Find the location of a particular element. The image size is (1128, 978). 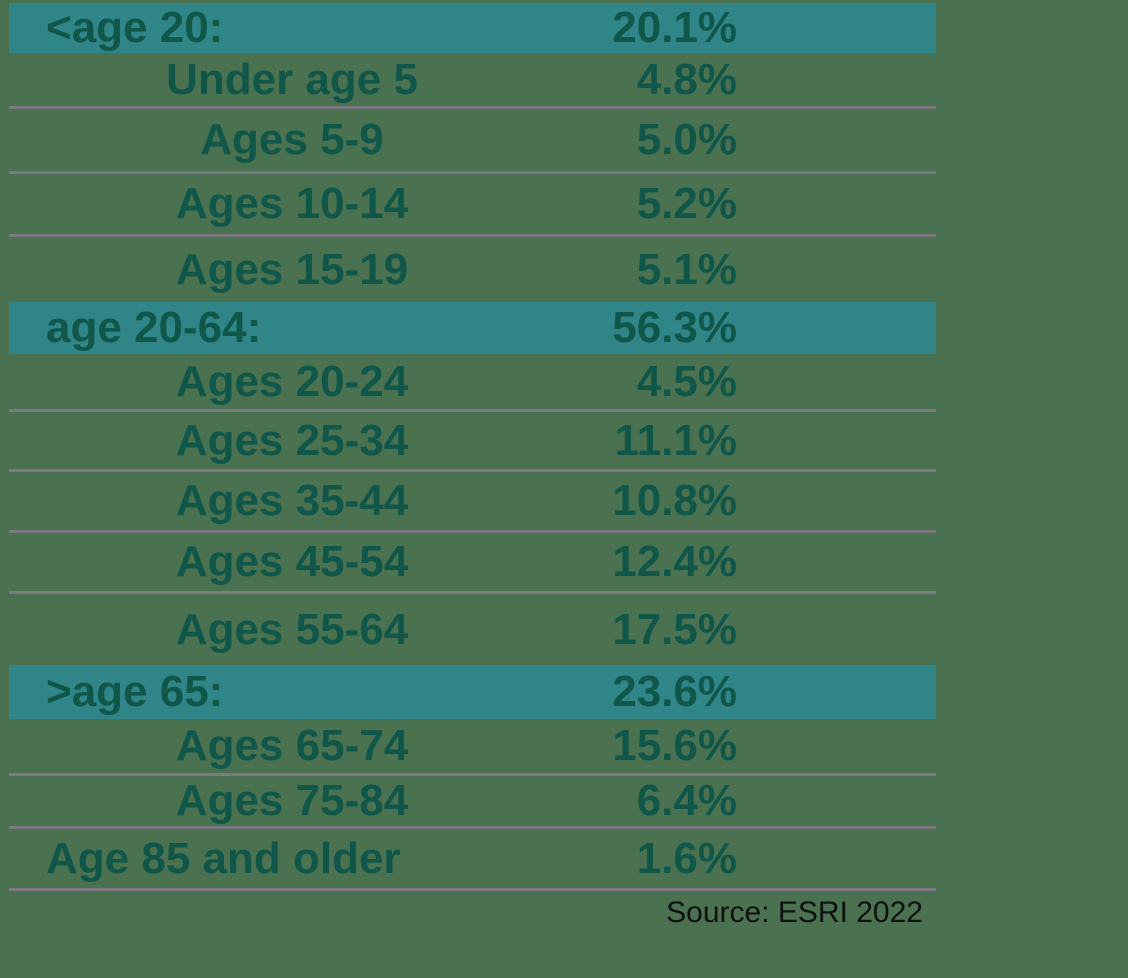

table-row-ages-10-14: Ages 10-14 5.2% is located at coordinates (472, 205).